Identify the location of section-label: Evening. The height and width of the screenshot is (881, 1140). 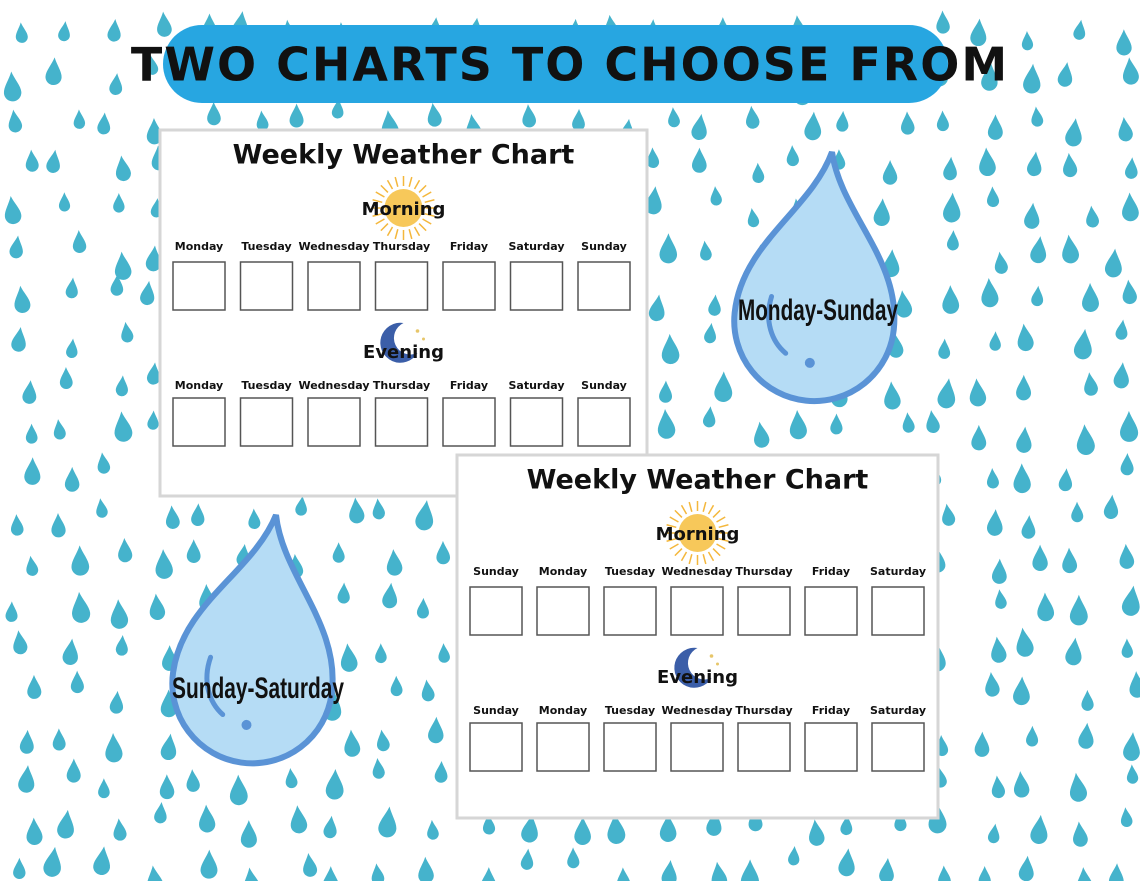
(403, 352).